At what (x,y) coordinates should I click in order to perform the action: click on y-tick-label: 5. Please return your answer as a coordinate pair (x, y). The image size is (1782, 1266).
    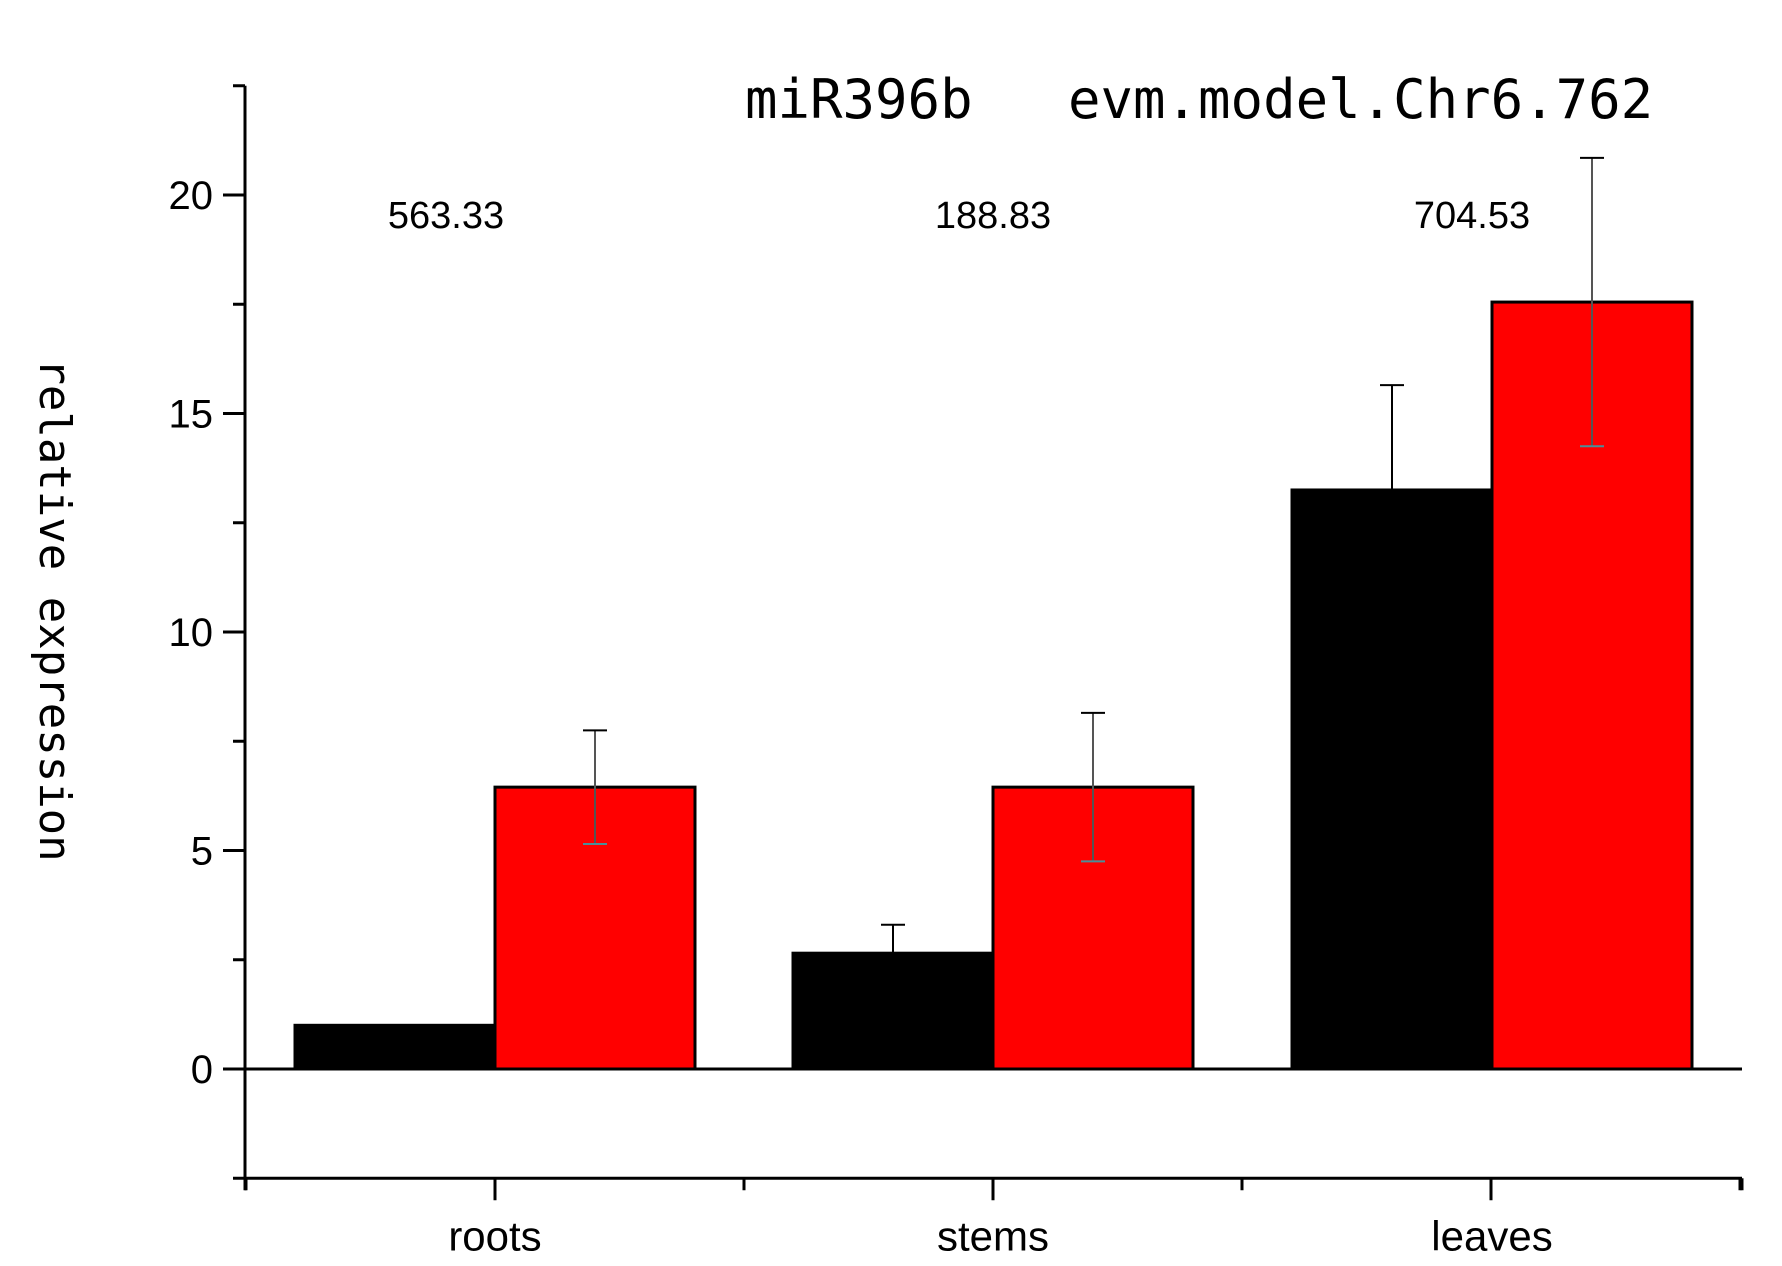
    Looking at the image, I should click on (202, 852).